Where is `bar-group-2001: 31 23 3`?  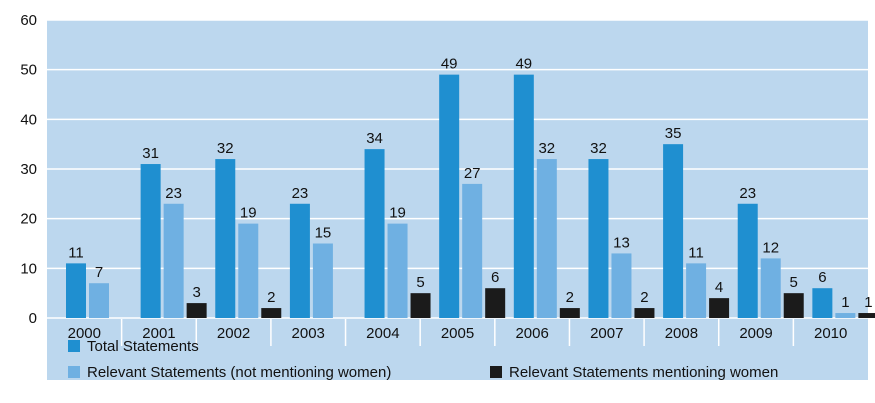 bar-group-2001: 31 23 3 is located at coordinates (173, 231).